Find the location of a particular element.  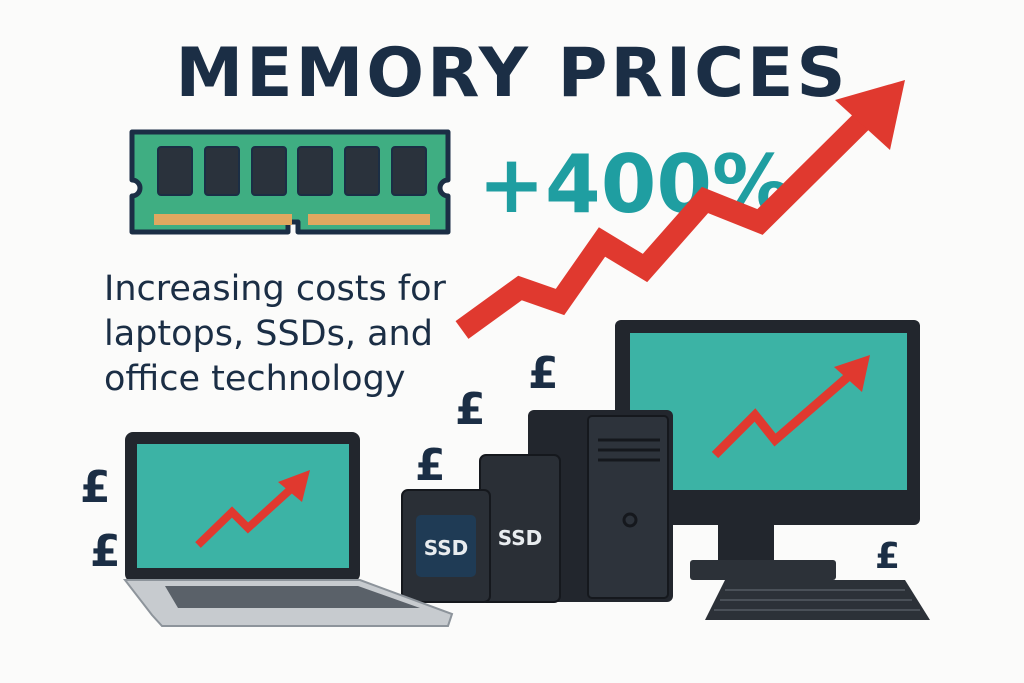

subtitle-line-3: office technology is located at coordinates (255, 379).